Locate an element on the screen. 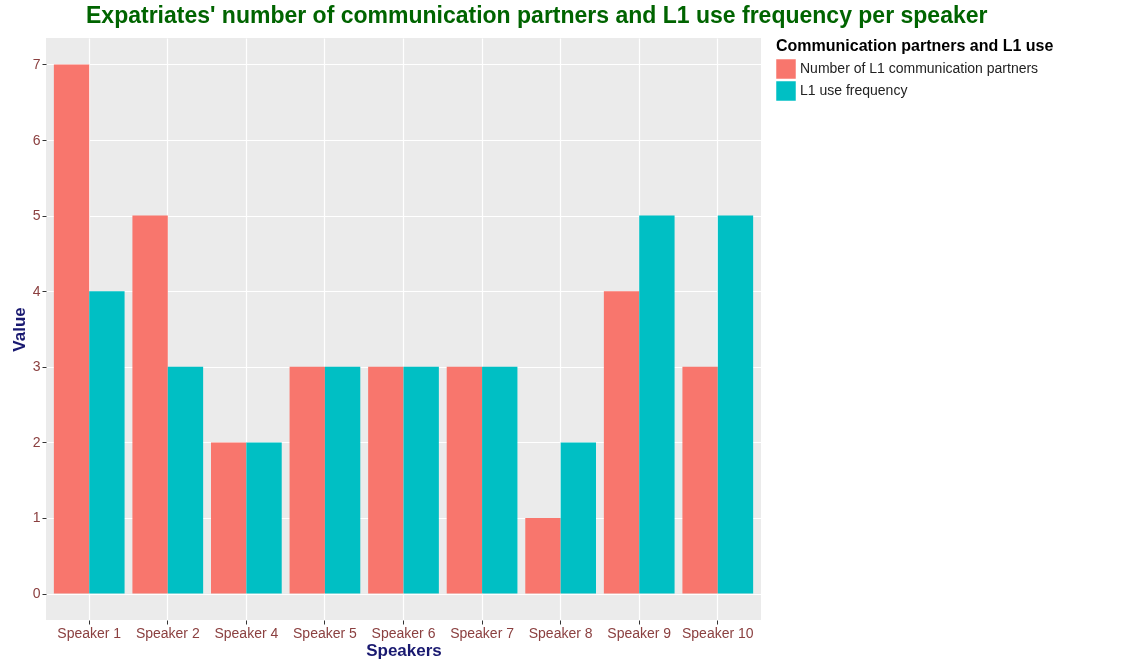 The height and width of the screenshot is (670, 1129). x-tick-label: Speaker 10 is located at coordinates (717, 632).